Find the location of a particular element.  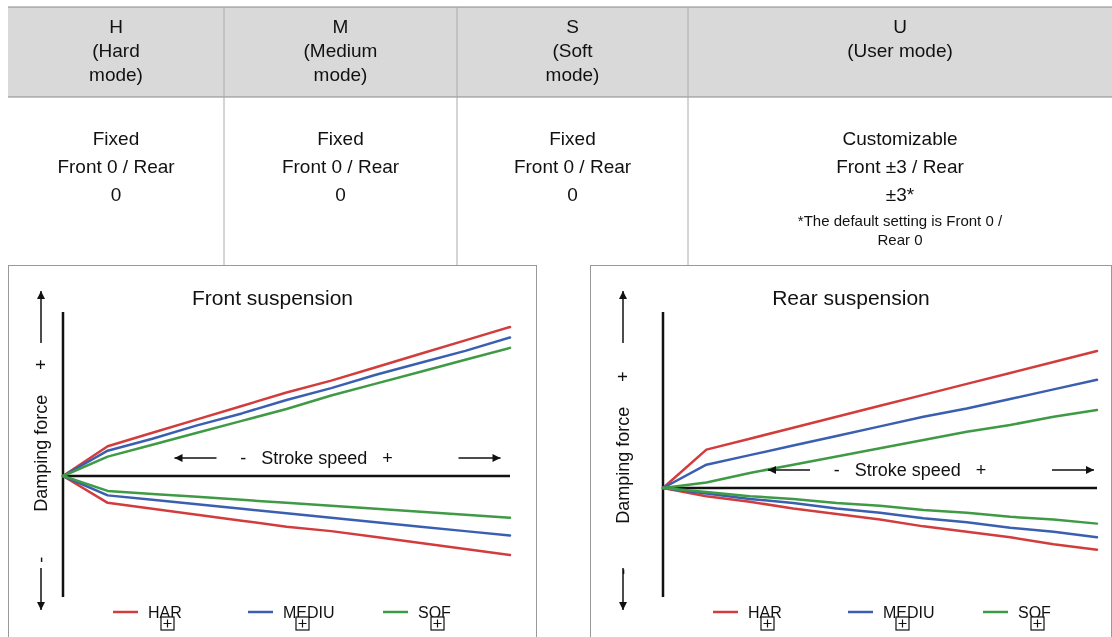

chart-title: Rear suspension is located at coordinates (851, 297).